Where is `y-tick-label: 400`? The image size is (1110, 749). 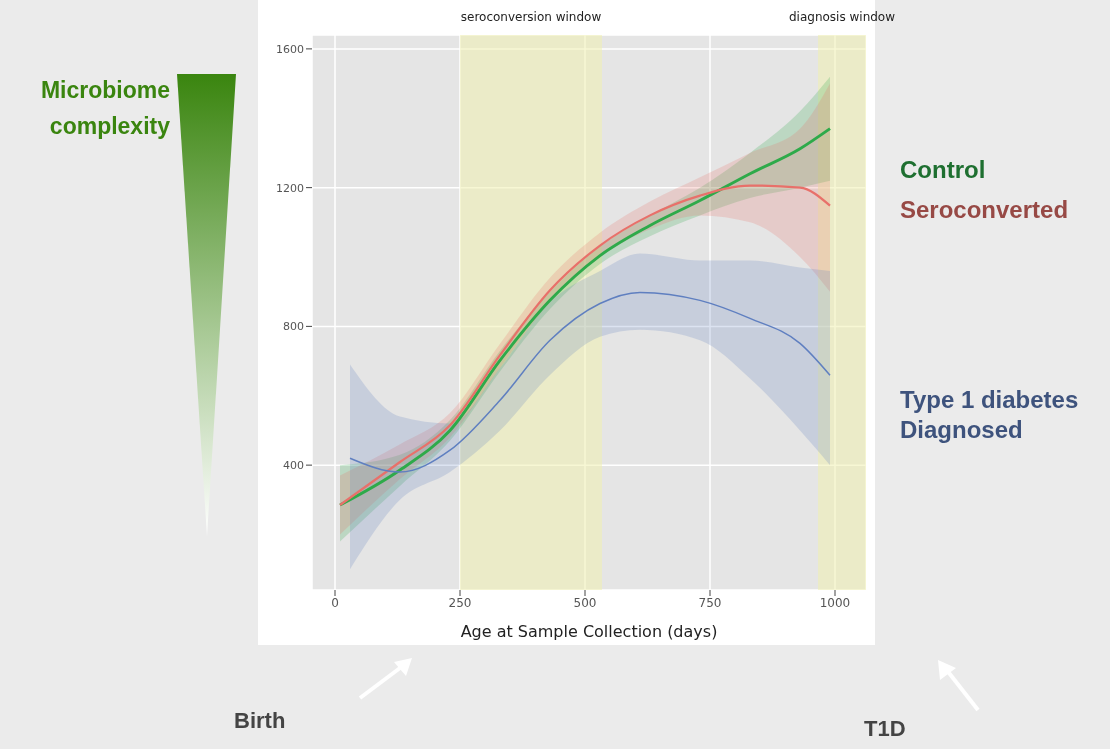
y-tick-label: 400 is located at coordinates (293, 466).